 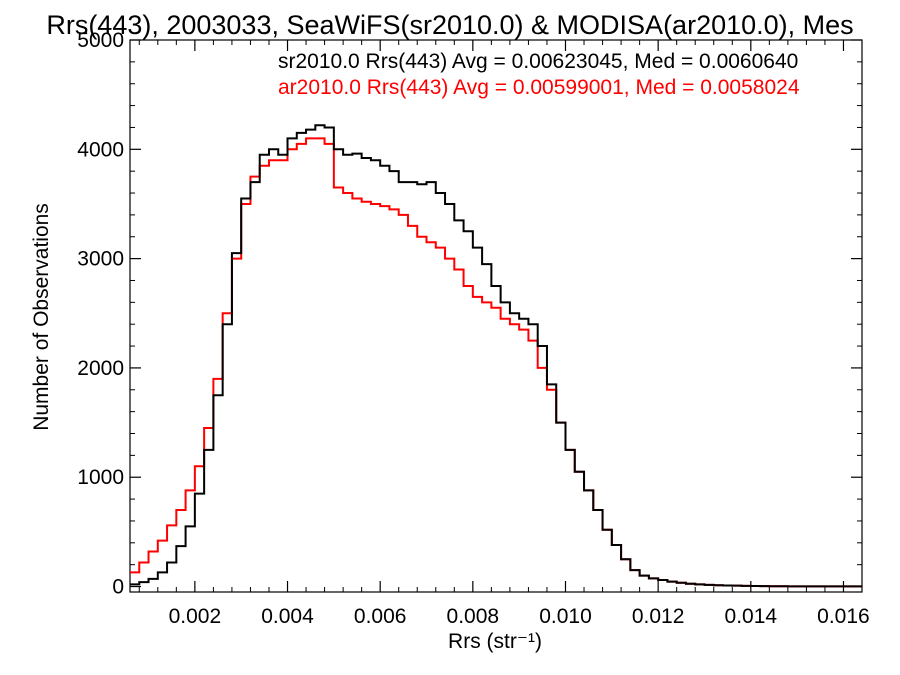 What do you see at coordinates (473, 616) in the screenshot?
I see `x-tick-label: 0.008` at bounding box center [473, 616].